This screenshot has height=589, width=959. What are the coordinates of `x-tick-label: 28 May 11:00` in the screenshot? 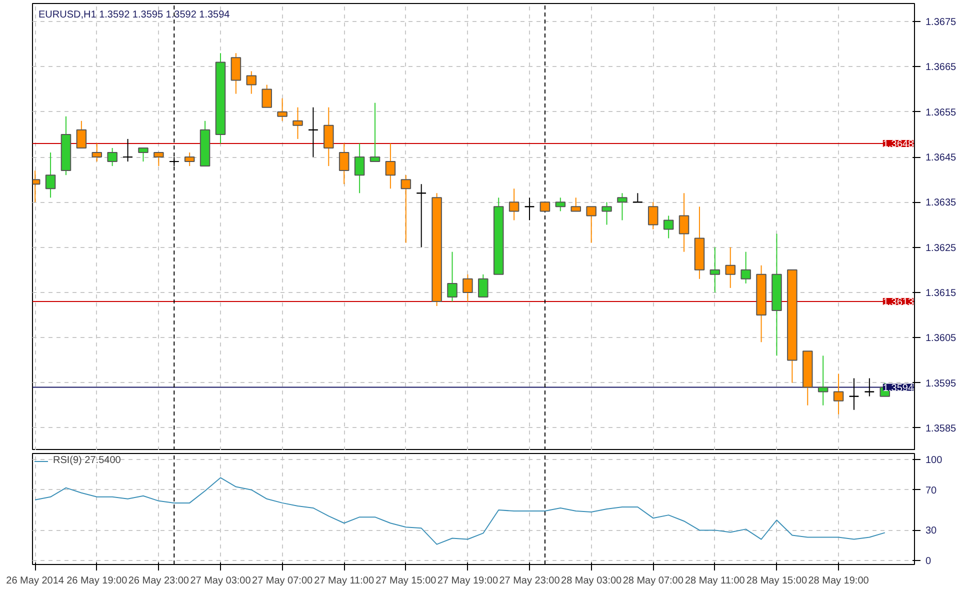 It's located at (715, 581).